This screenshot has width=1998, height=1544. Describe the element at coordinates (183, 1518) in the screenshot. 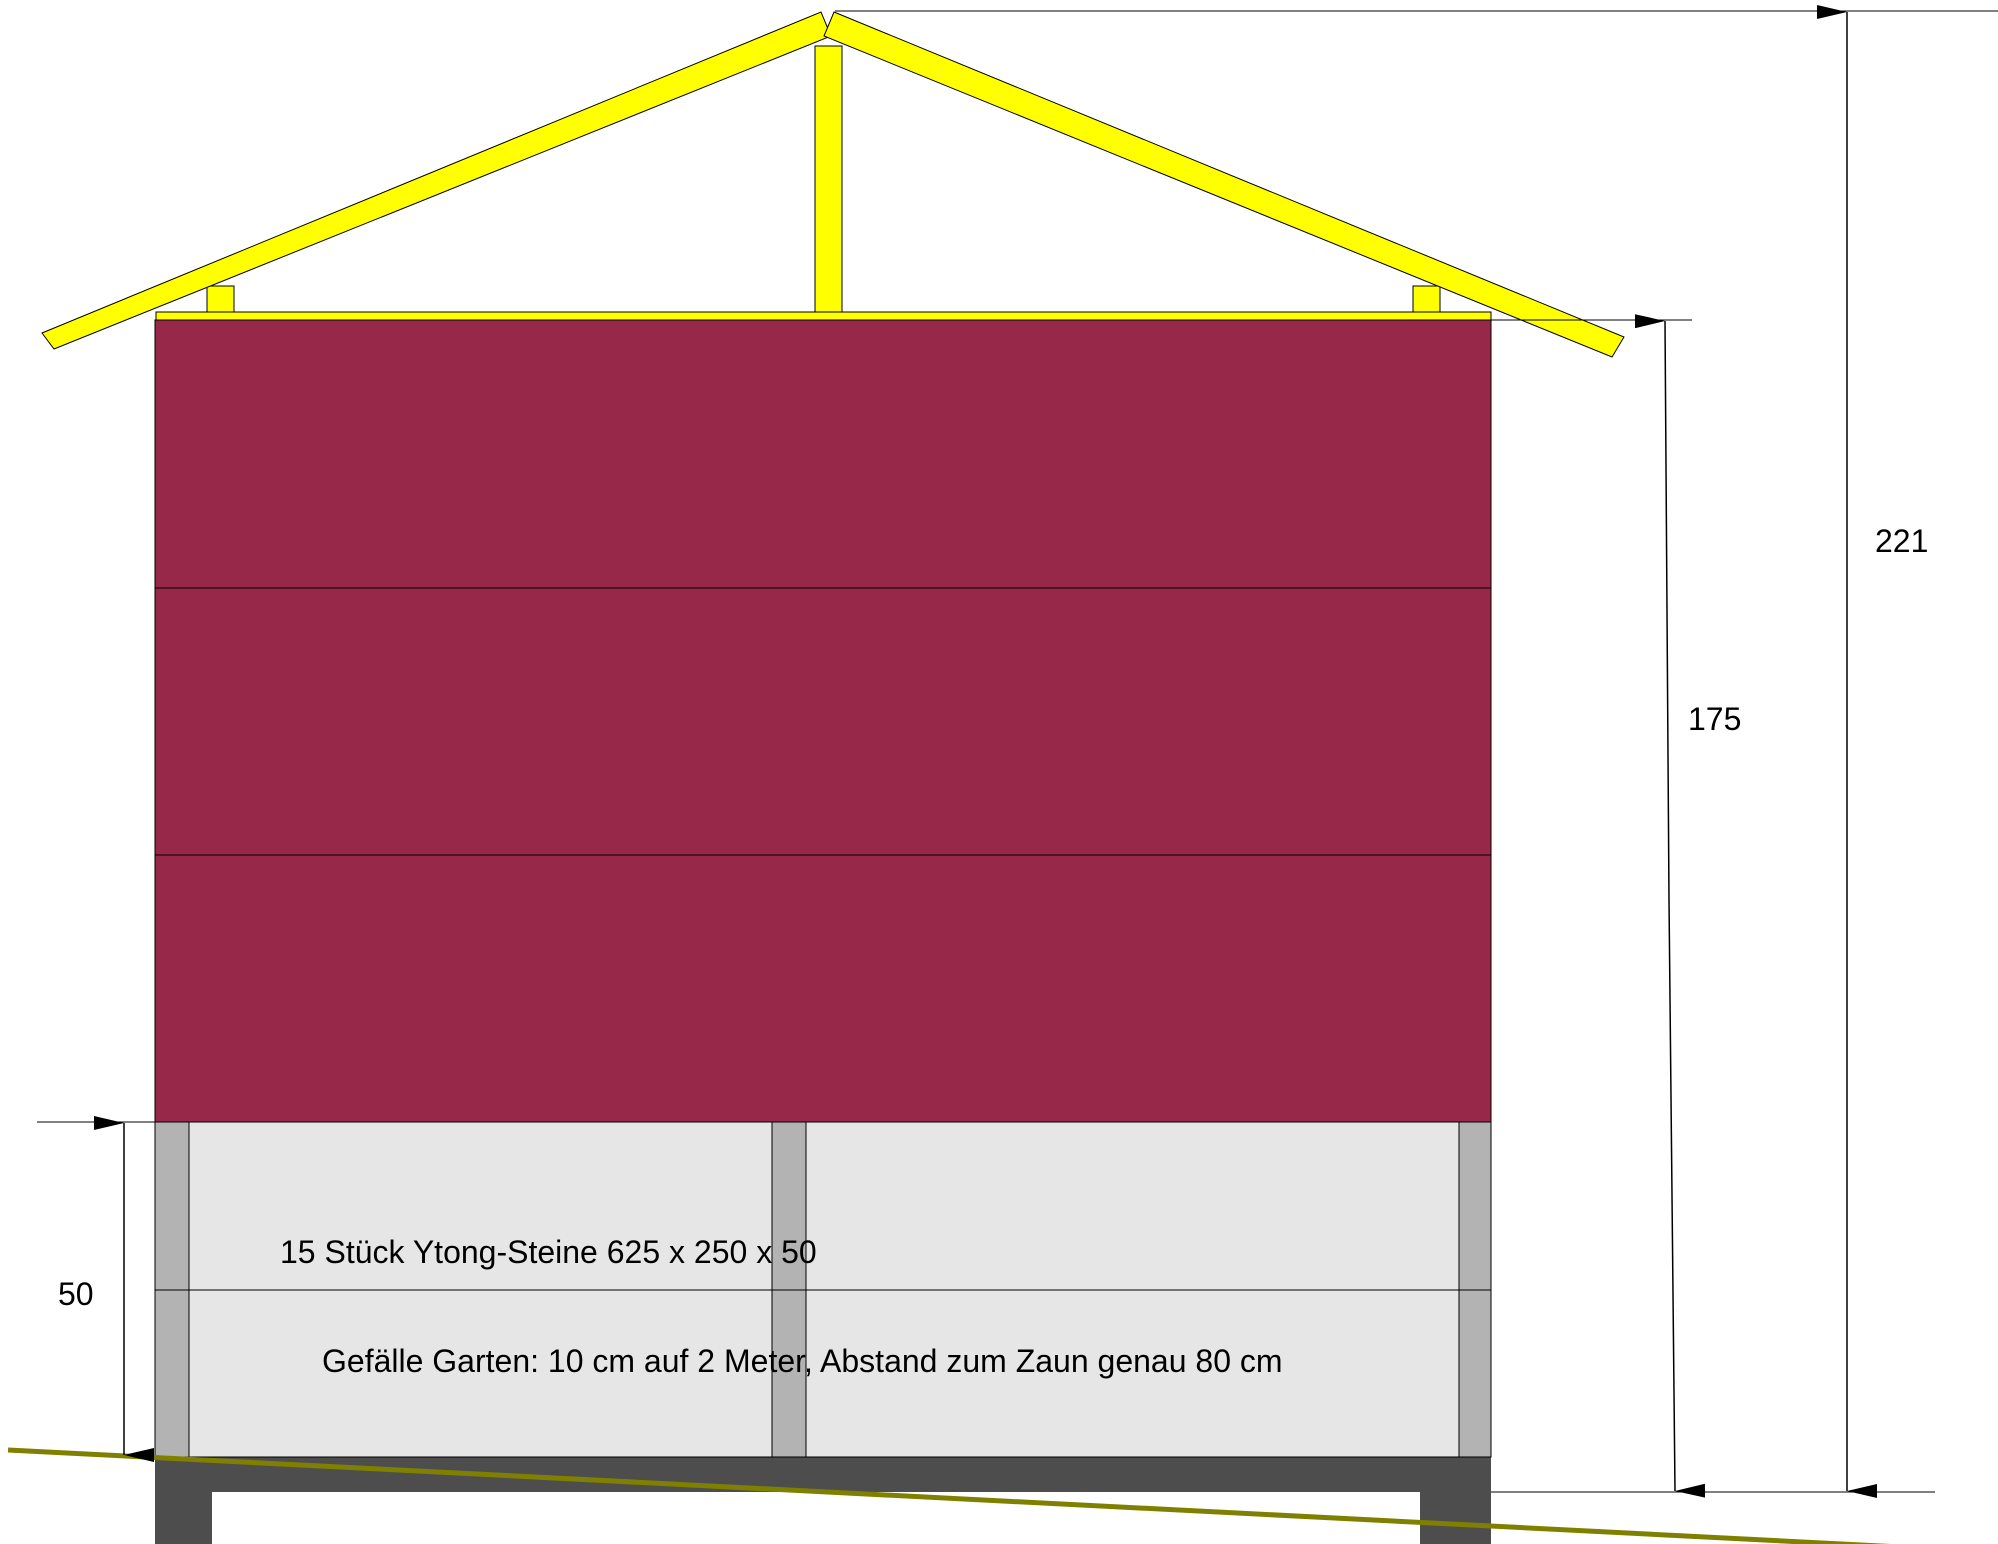

I see `foundation-post-left` at that location.